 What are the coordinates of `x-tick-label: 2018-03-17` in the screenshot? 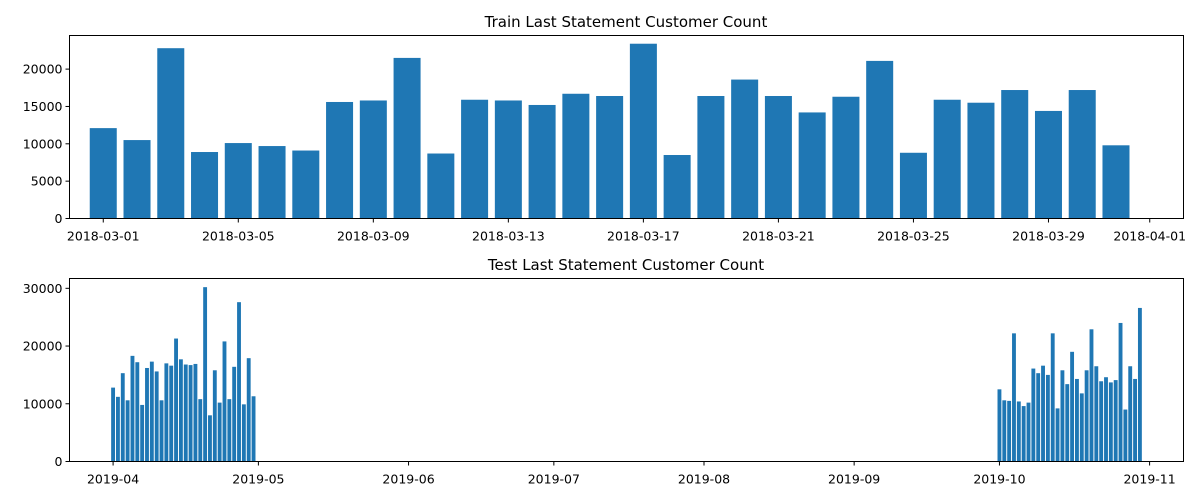 It's located at (643, 236).